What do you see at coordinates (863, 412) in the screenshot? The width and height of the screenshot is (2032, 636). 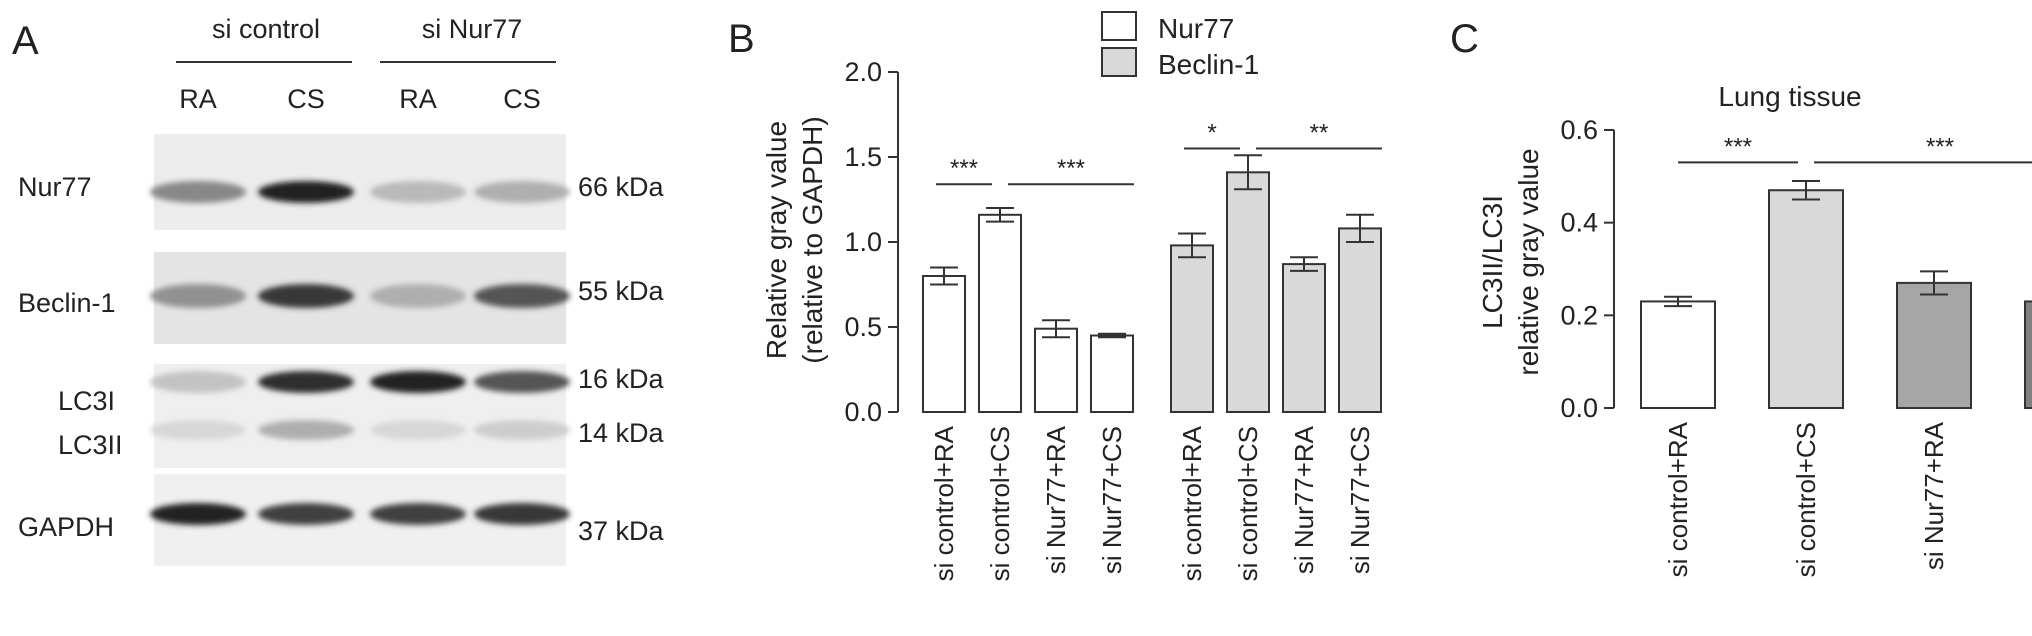 I see `chart-b-y-tick-label: 0.0` at bounding box center [863, 412].